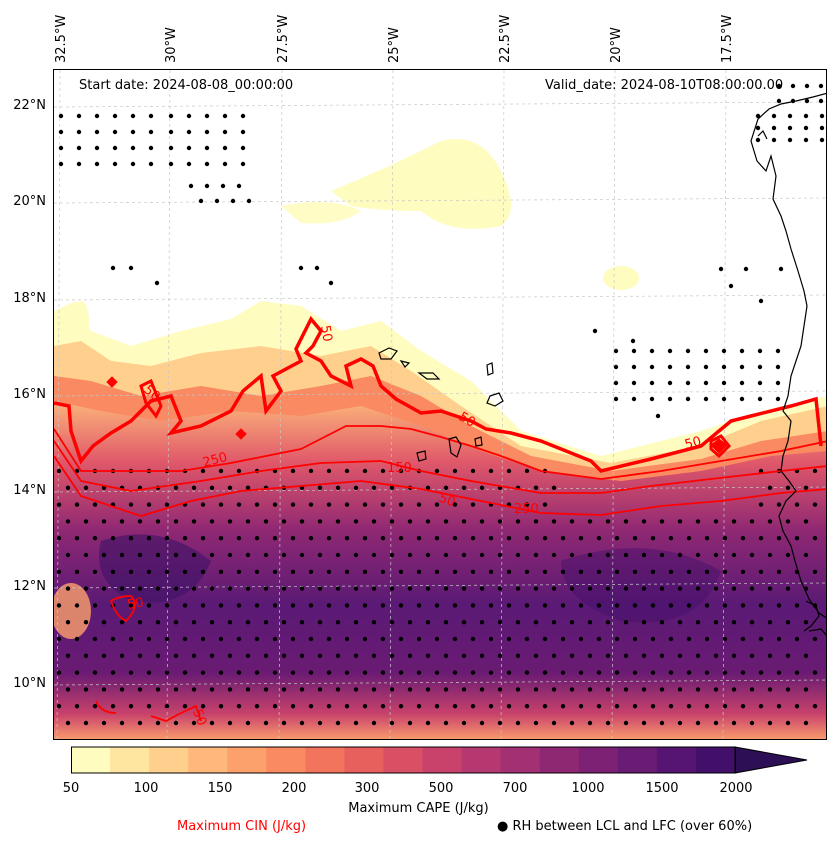 This screenshot has width=837, height=845. What do you see at coordinates (146, 788) in the screenshot?
I see `cb-tick-100: 100` at bounding box center [146, 788].